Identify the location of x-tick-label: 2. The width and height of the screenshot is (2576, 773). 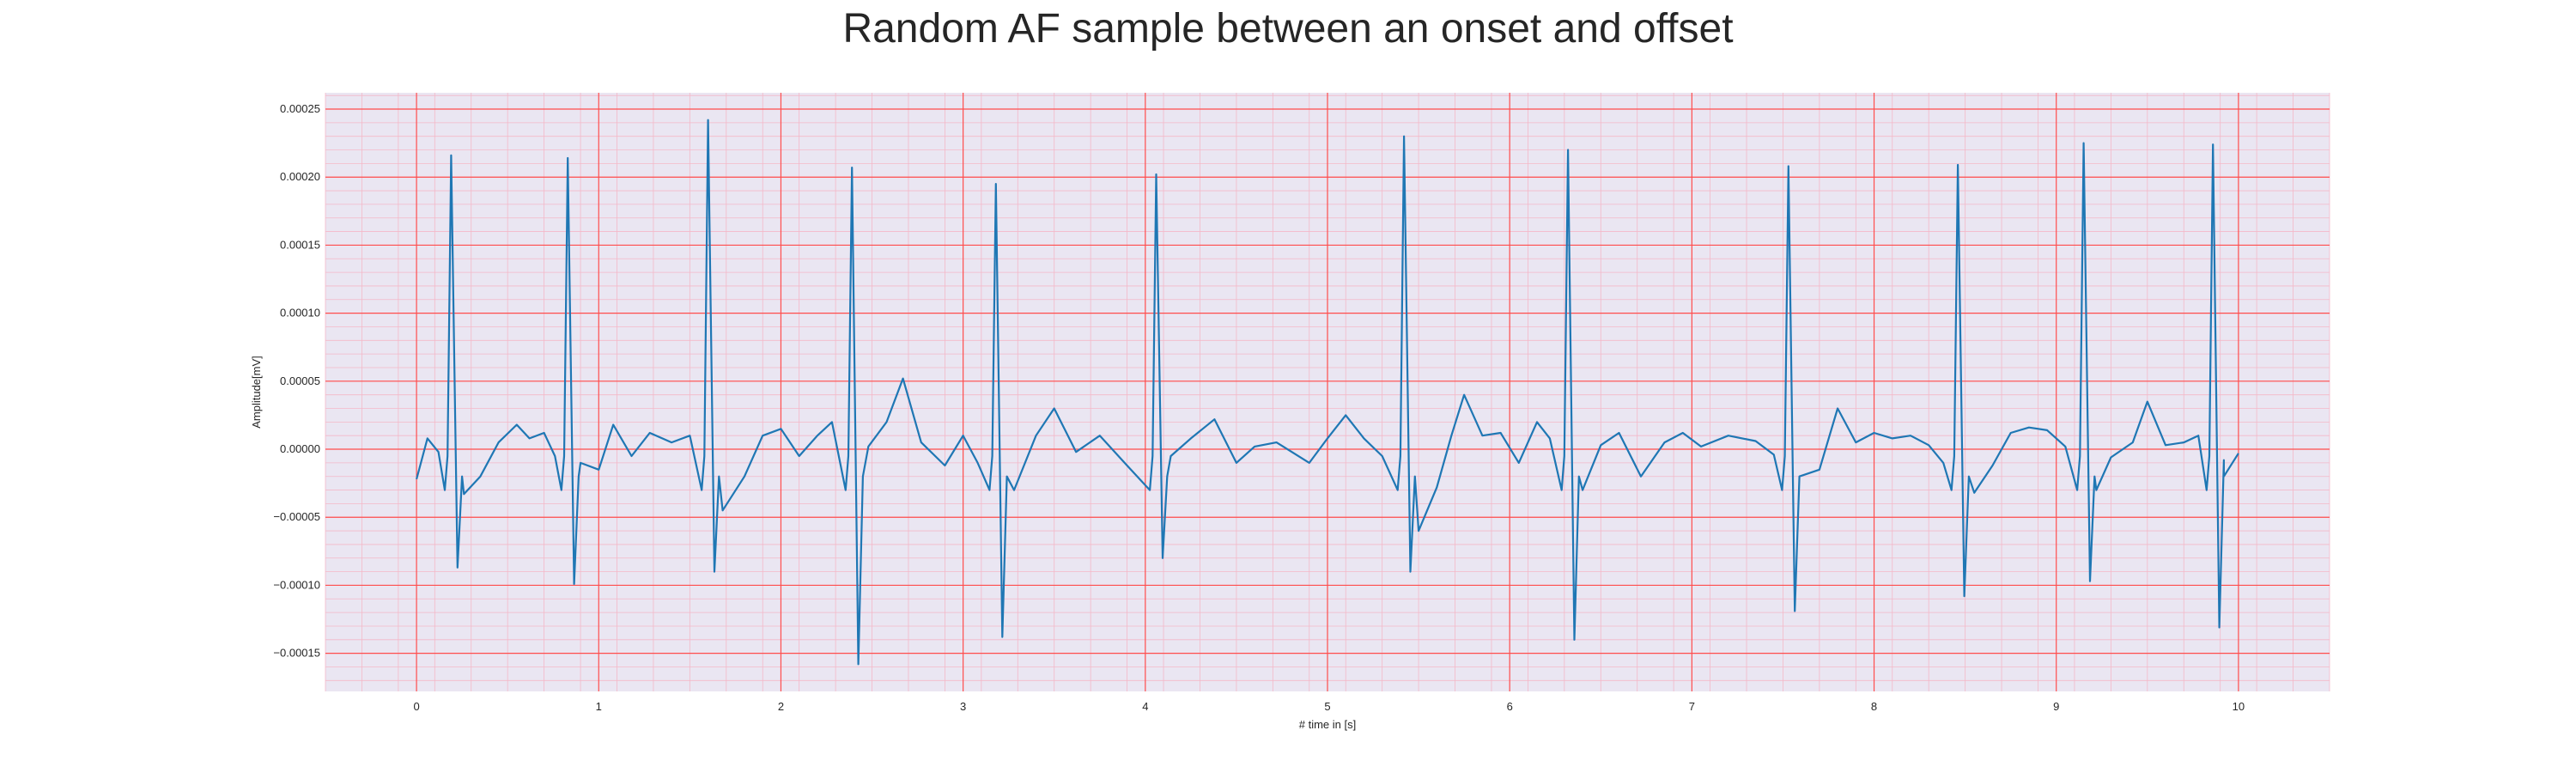
(781, 706).